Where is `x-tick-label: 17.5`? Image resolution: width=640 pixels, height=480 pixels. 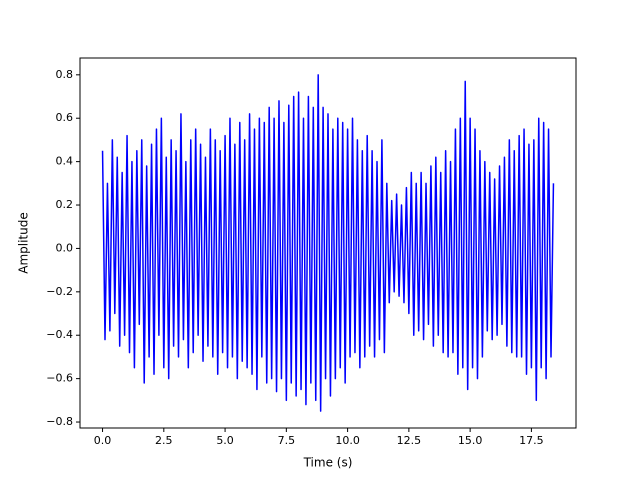 x-tick-label: 17.5 is located at coordinates (531, 440).